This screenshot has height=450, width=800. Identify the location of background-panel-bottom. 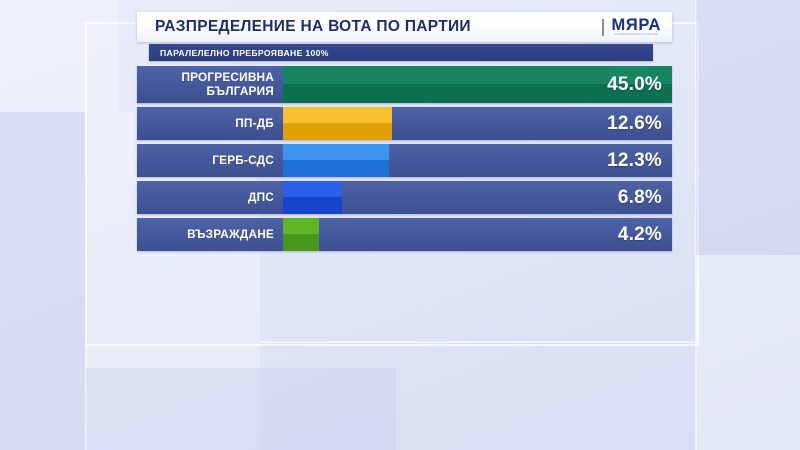
(241, 409).